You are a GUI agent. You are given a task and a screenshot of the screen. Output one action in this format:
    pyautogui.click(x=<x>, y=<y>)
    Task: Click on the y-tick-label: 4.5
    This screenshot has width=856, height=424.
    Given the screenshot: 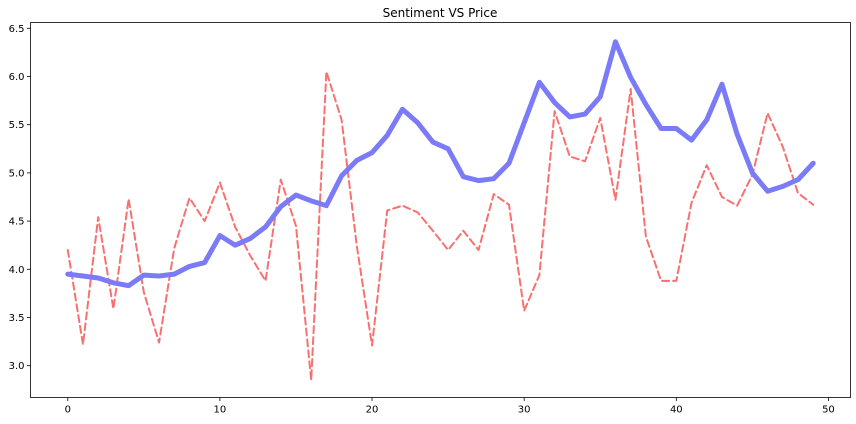 What is the action you would take?
    pyautogui.click(x=17, y=222)
    